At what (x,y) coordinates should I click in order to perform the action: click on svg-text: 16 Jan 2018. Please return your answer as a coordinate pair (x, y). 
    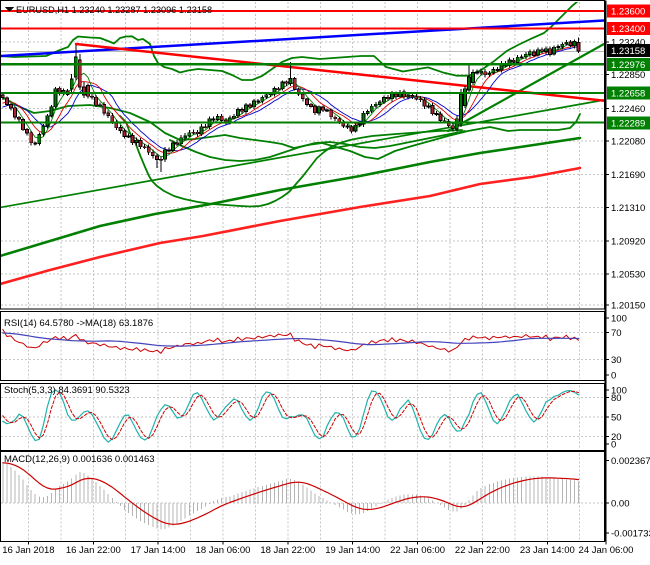
    Looking at the image, I should click on (28, 550).